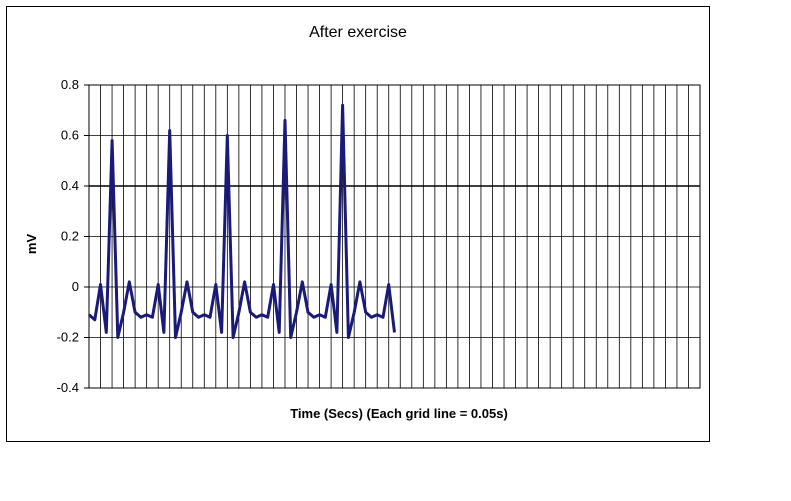 The height and width of the screenshot is (501, 791). What do you see at coordinates (75, 286) in the screenshot?
I see `y-tick-label: 0` at bounding box center [75, 286].